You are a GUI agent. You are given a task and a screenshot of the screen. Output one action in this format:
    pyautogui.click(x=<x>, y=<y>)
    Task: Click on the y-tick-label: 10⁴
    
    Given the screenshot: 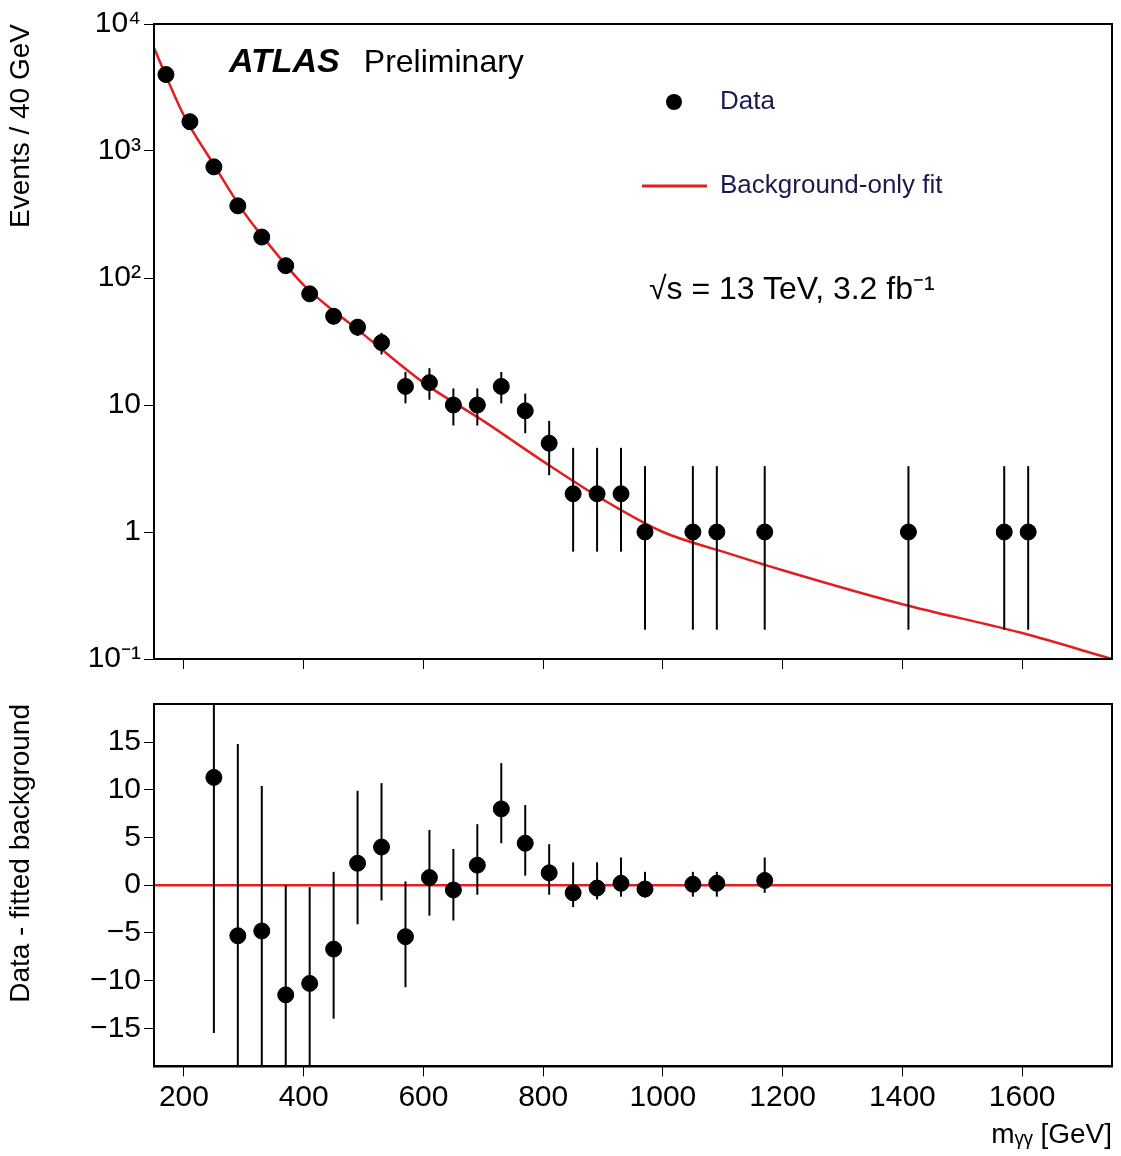 What is the action you would take?
    pyautogui.click(x=117, y=22)
    